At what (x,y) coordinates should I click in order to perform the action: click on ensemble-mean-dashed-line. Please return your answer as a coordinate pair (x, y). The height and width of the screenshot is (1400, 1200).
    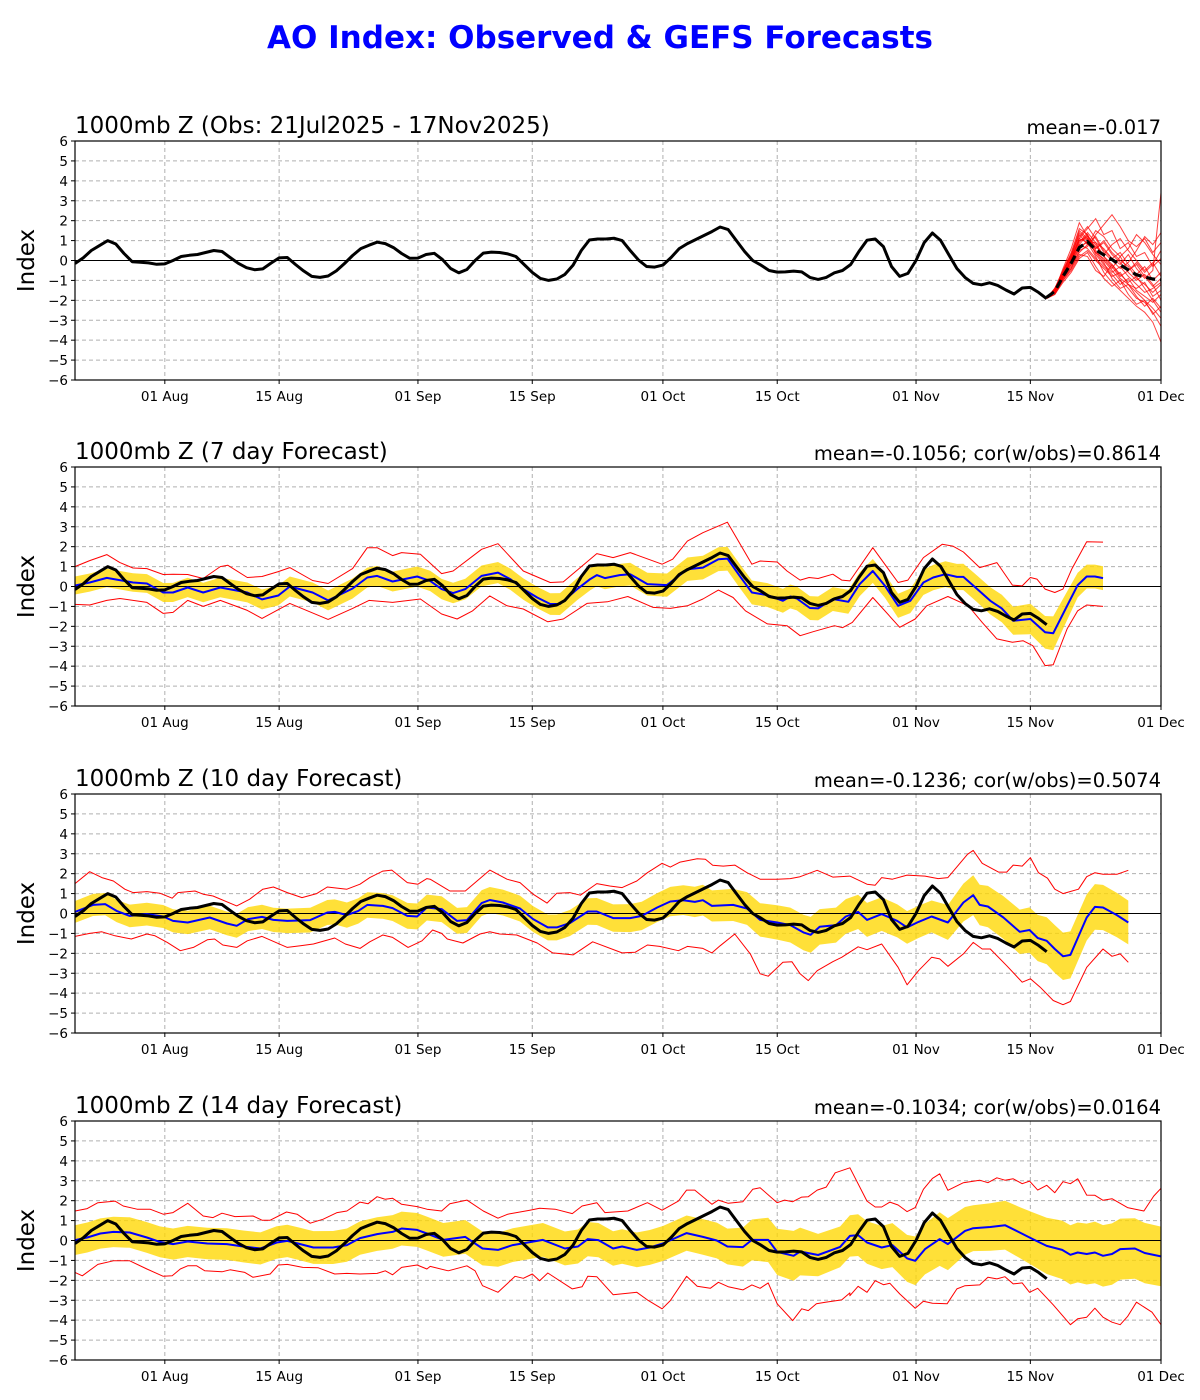
    Looking at the image, I should click on (1103, 269).